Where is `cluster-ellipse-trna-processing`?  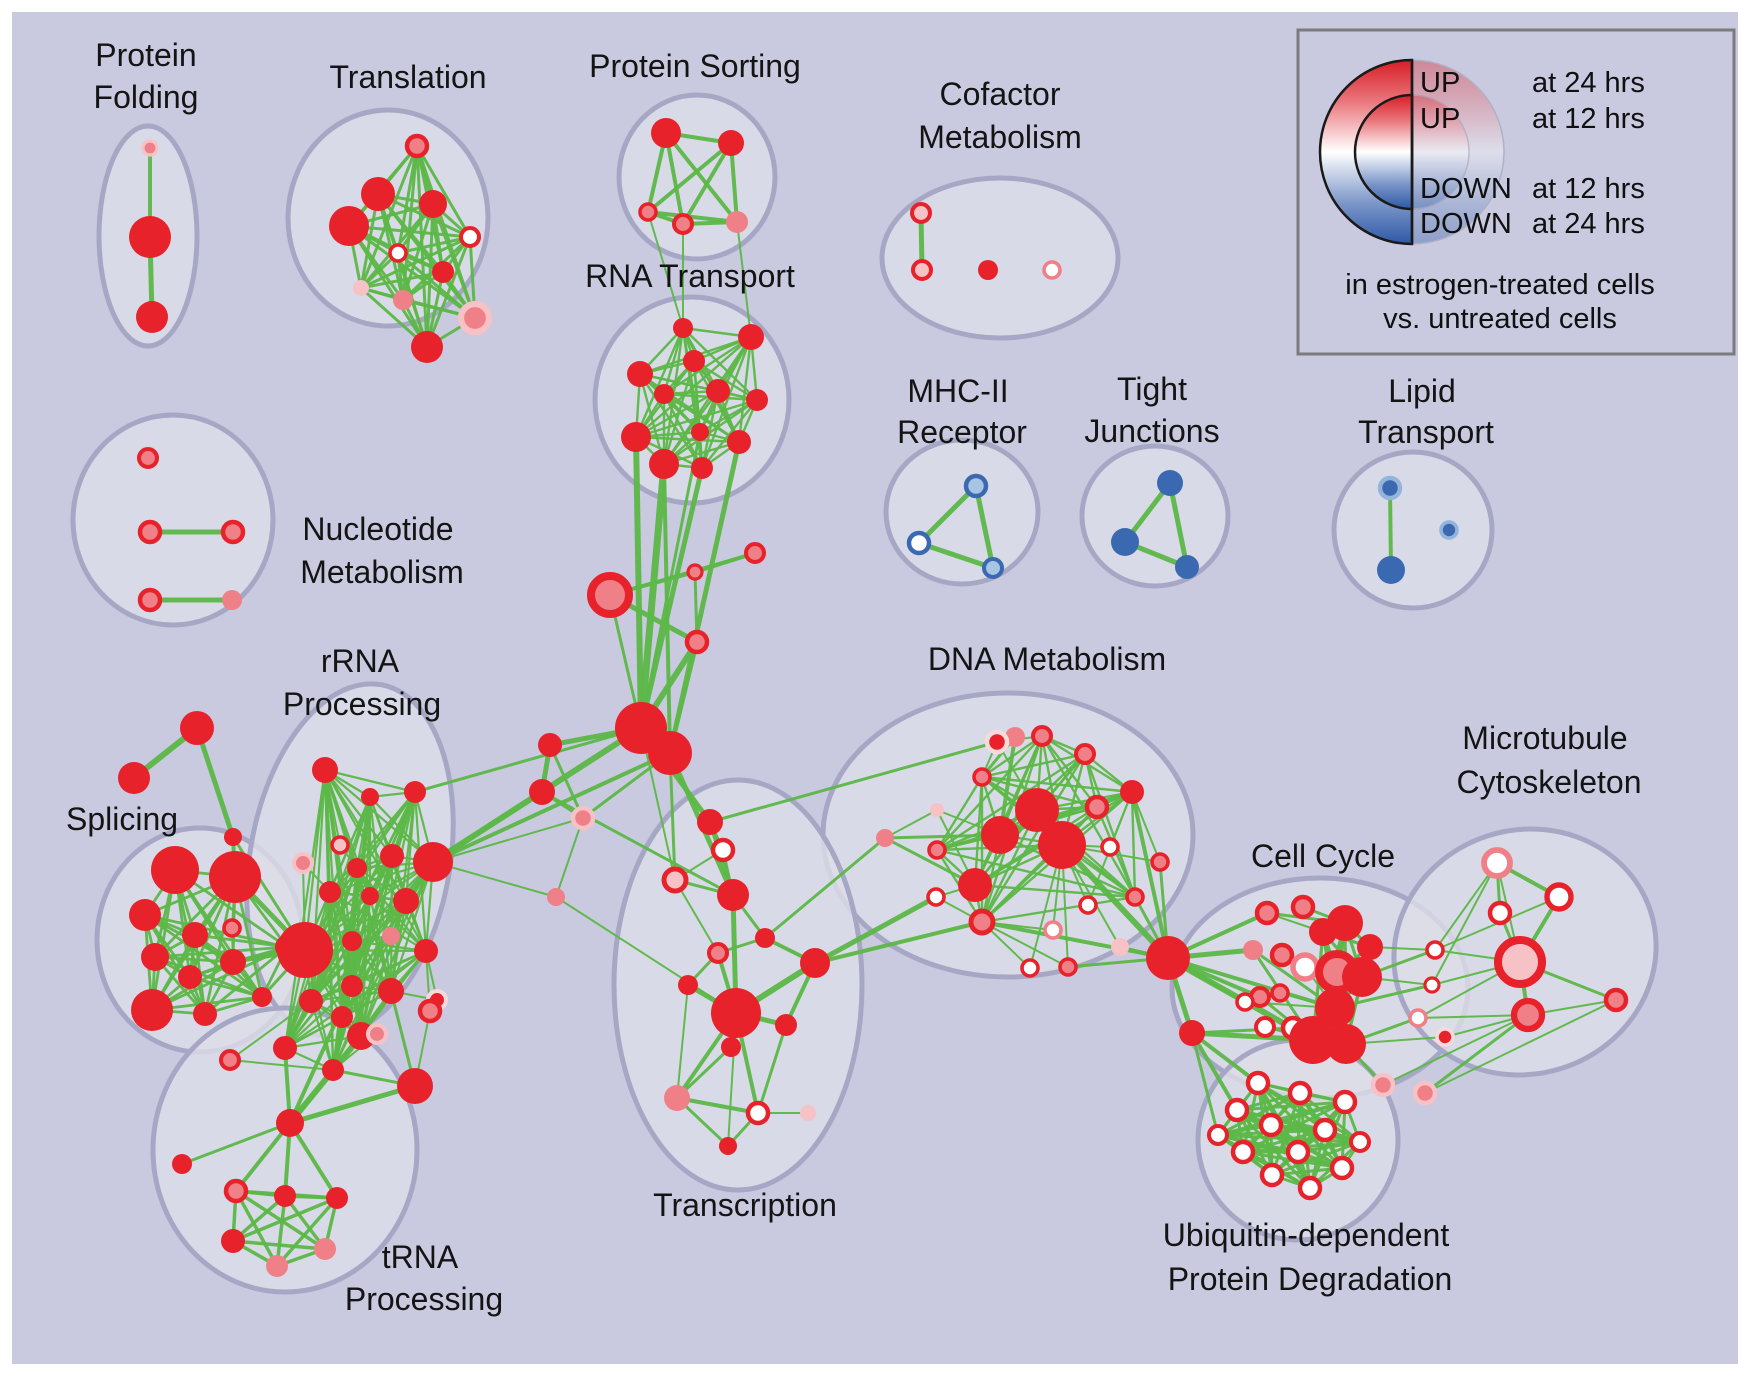
cluster-ellipse-trna-processing is located at coordinates (285, 1150).